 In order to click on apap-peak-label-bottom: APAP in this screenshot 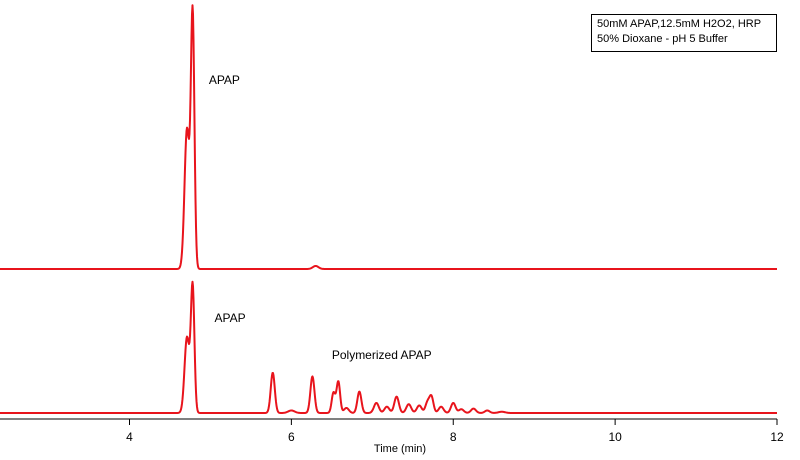, I will do `click(230, 318)`.